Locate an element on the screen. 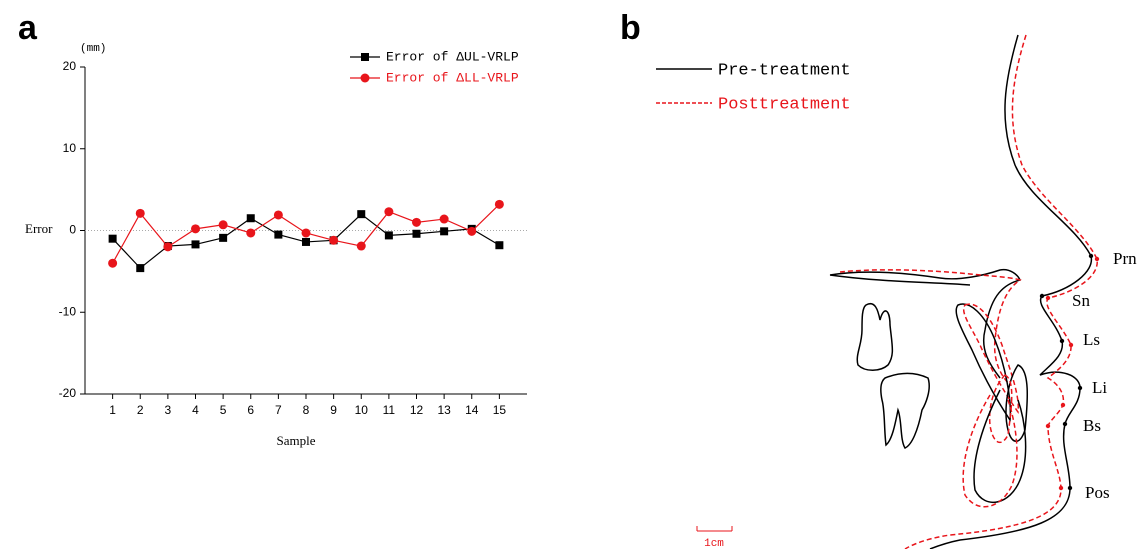 The image size is (1146, 549). y-tick-label: -10 is located at coordinates (68, 311).